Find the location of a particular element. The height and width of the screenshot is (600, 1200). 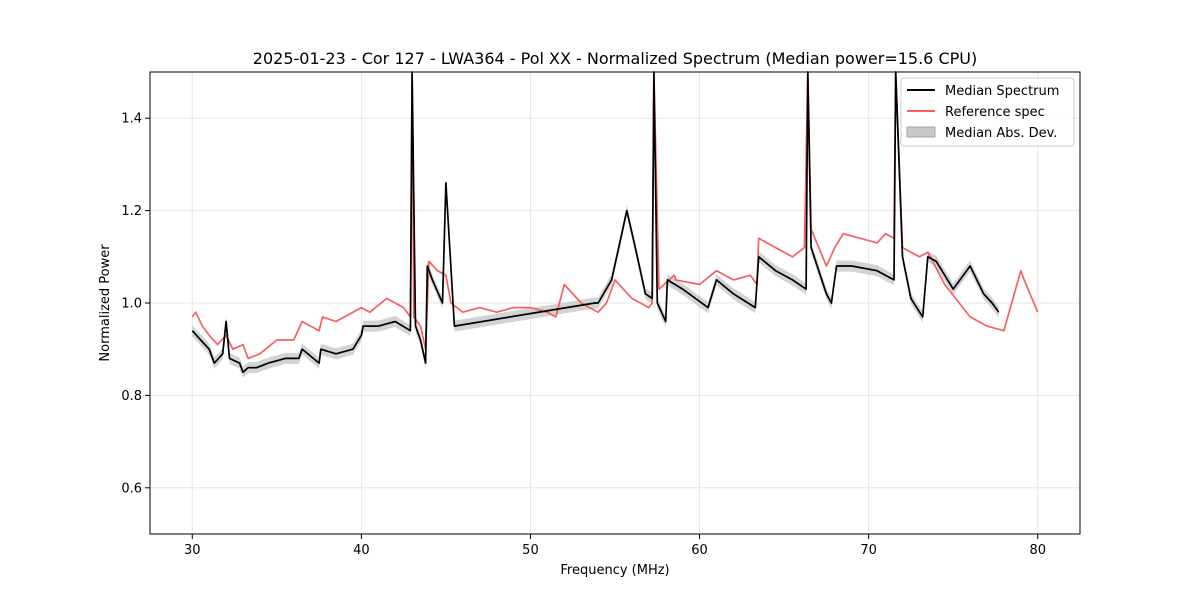

legend-swatch-mad is located at coordinates (921, 132).